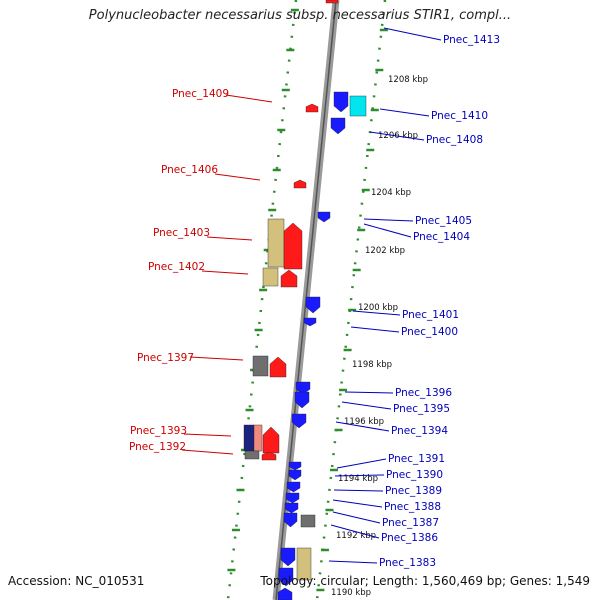 The image size is (600, 600). Describe the element at coordinates (407, 563) in the screenshot. I see `gene-label-right: Pnec_1383` at that location.